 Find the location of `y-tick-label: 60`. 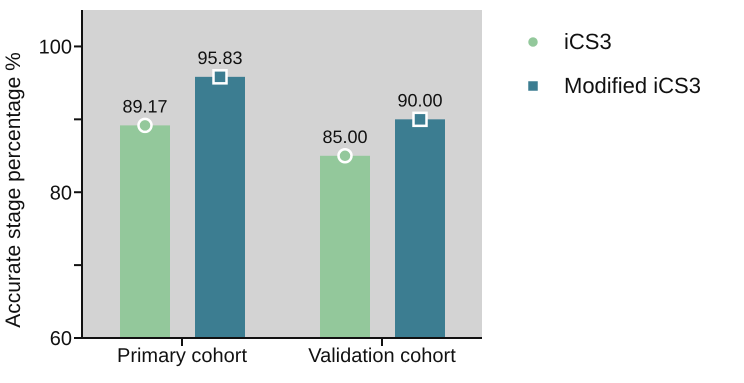

y-tick-label: 60 is located at coordinates (61, 339).